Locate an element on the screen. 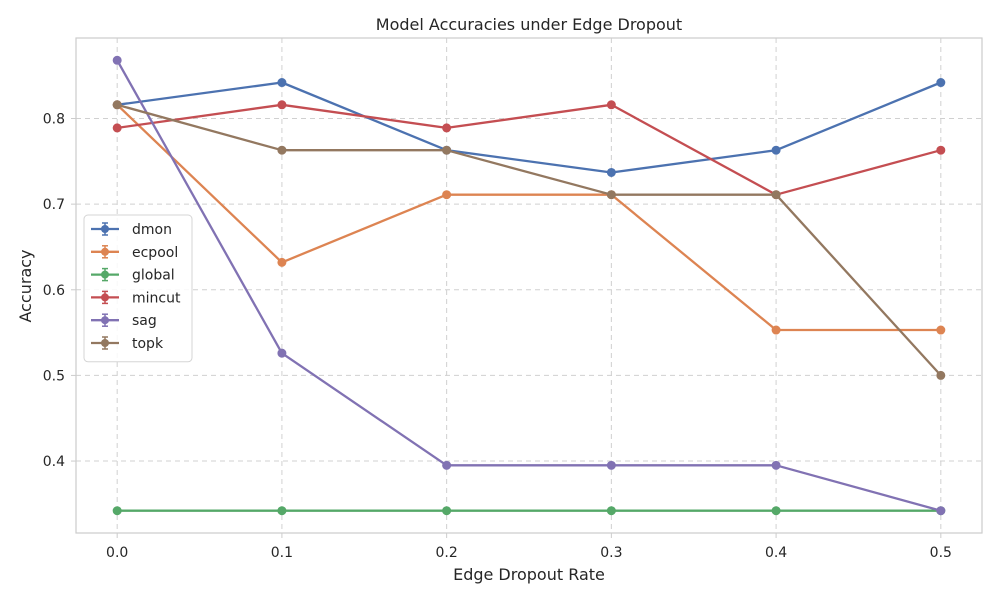 The height and width of the screenshot is (600, 1000). legend-label-mincut: mincut is located at coordinates (156, 298).